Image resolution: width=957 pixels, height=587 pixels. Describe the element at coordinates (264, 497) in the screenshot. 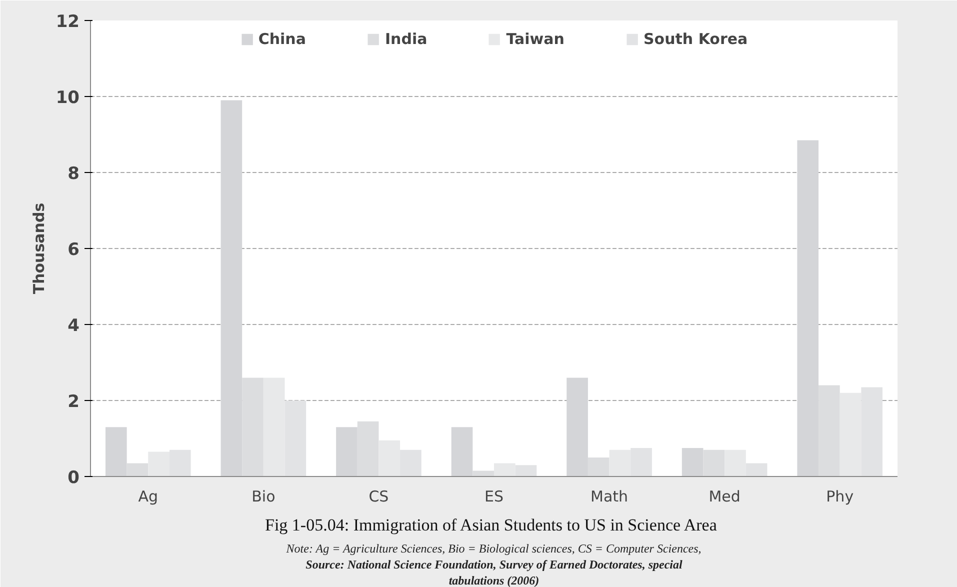

I see `x-tick-label: Bio` at that location.